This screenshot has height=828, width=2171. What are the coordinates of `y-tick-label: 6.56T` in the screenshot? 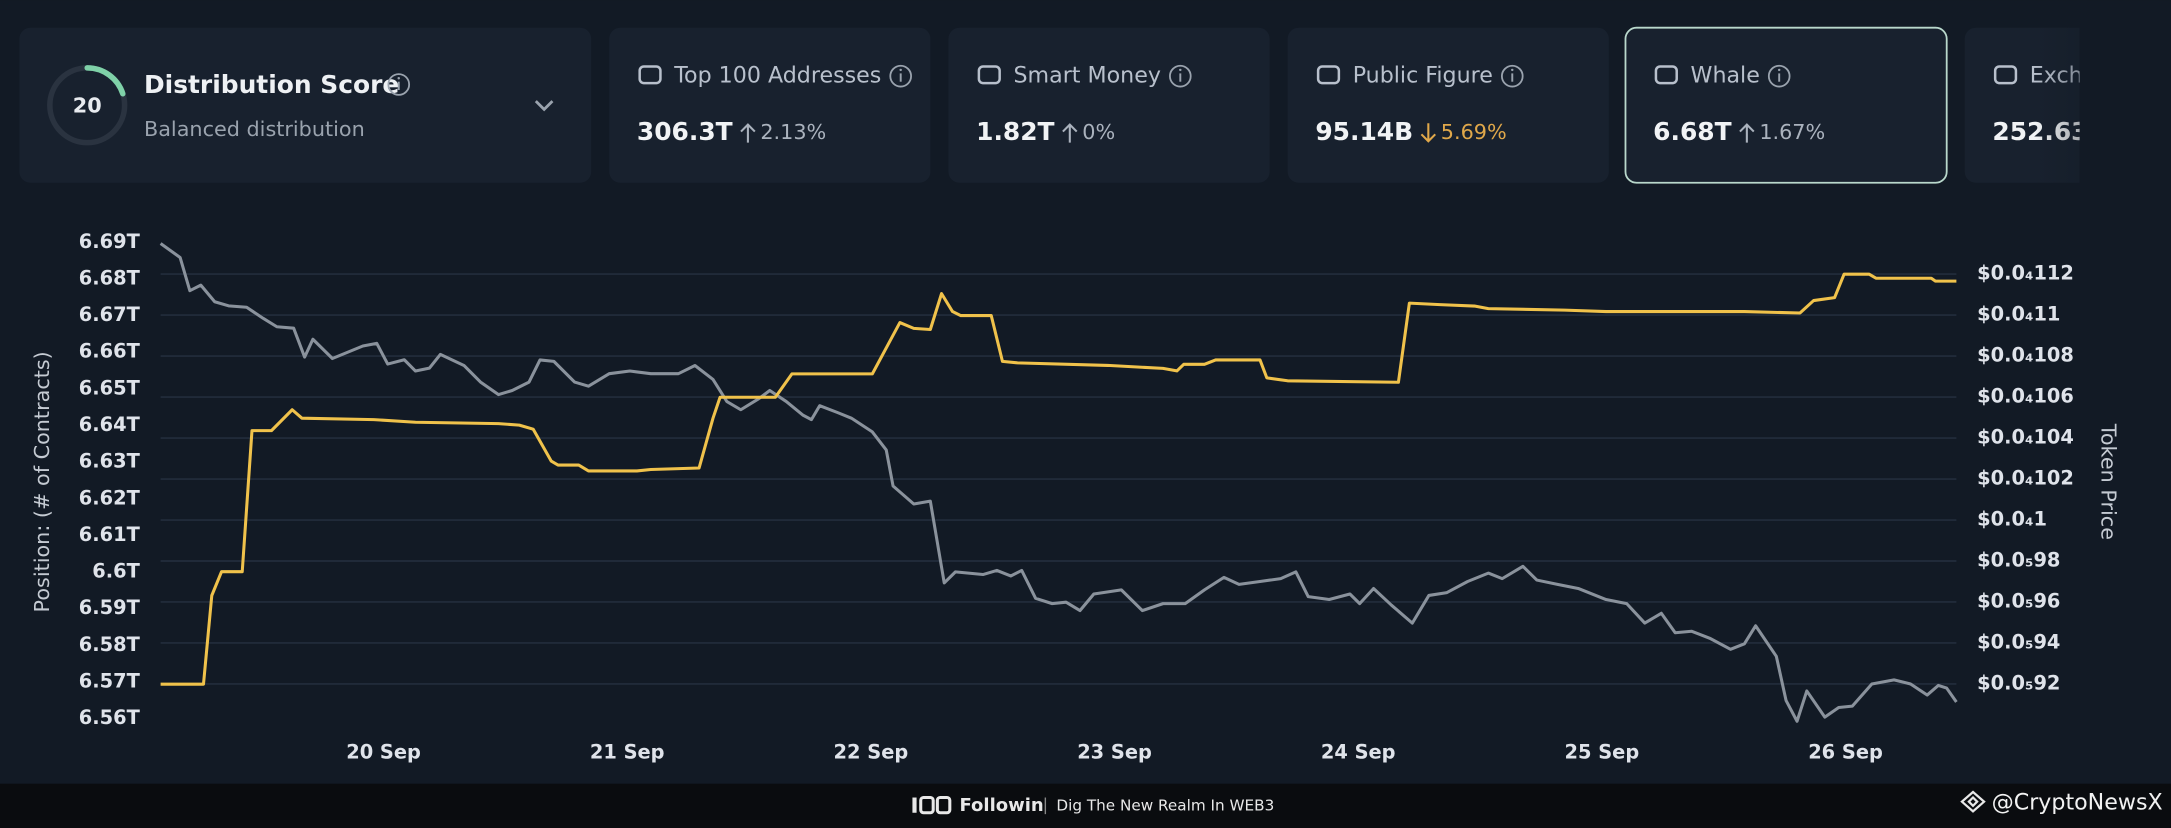 It's located at (110, 717).